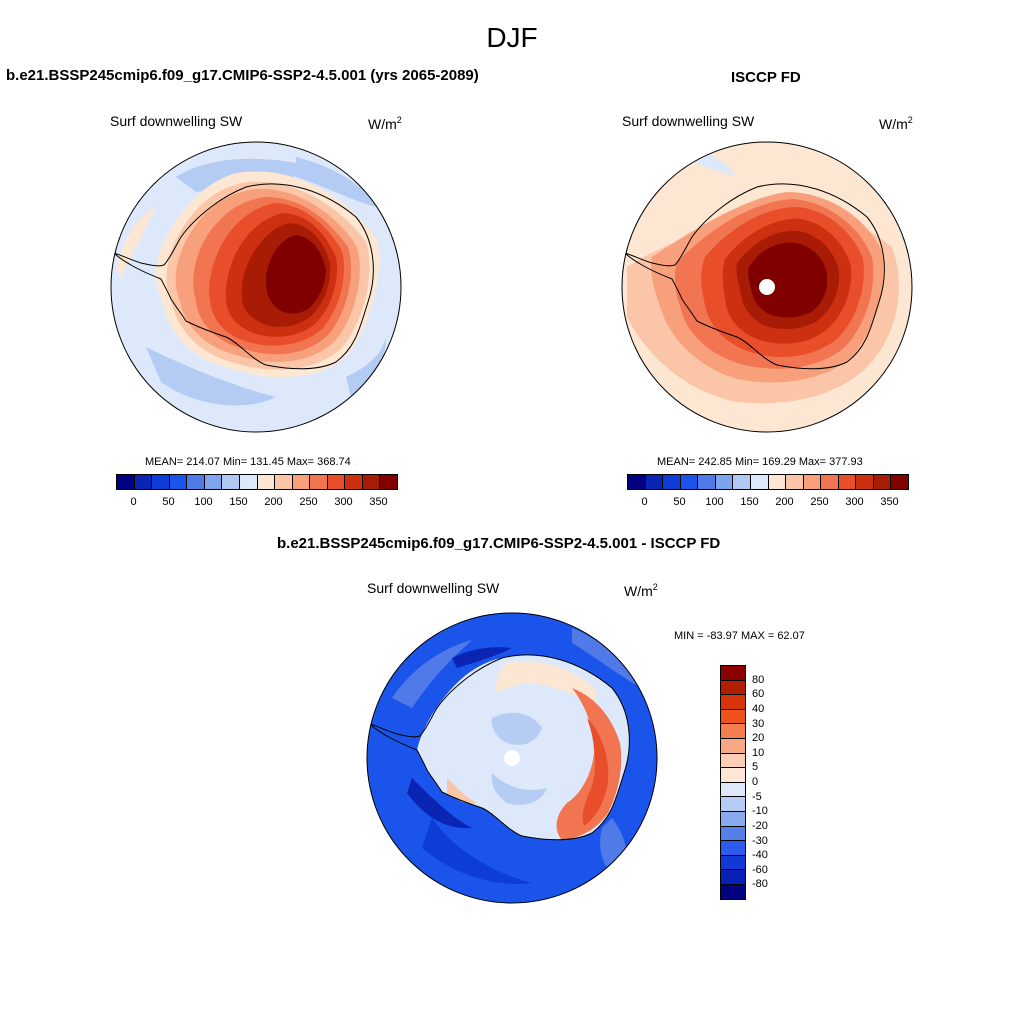 The height and width of the screenshot is (1024, 1024). What do you see at coordinates (758, 738) in the screenshot?
I see `colorbar-tick-label: 20` at bounding box center [758, 738].